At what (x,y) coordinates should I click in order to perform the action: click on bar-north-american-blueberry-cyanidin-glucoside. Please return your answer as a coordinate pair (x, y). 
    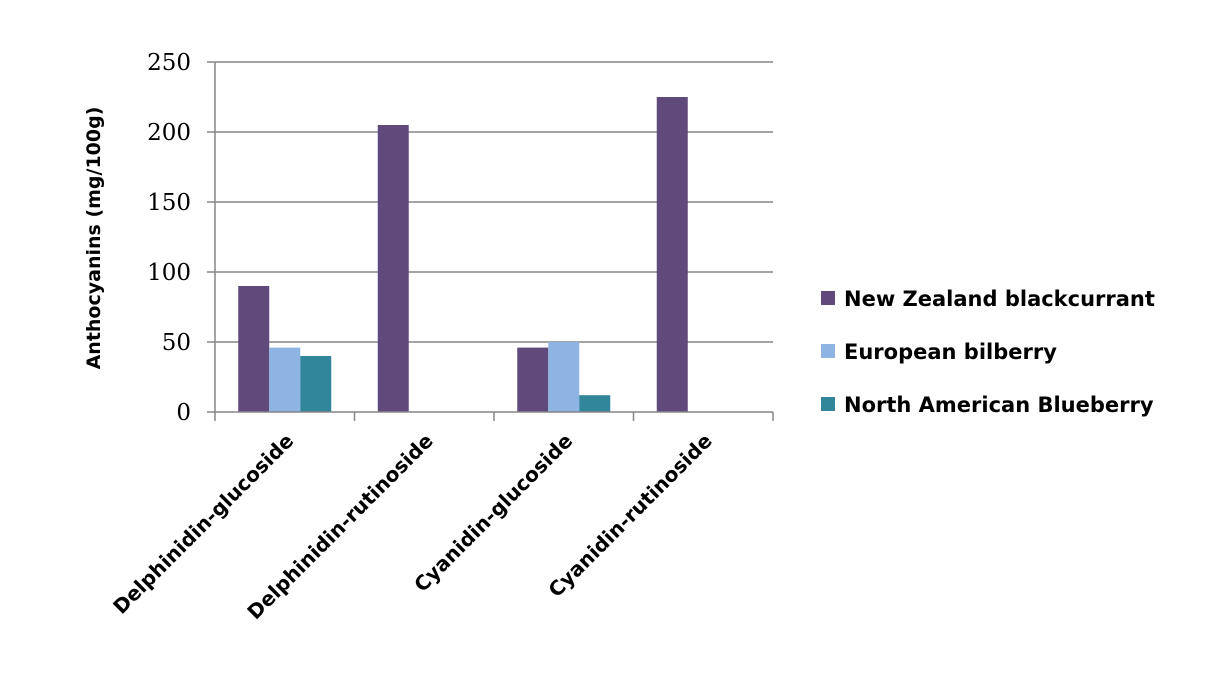
    Looking at the image, I should click on (595, 403).